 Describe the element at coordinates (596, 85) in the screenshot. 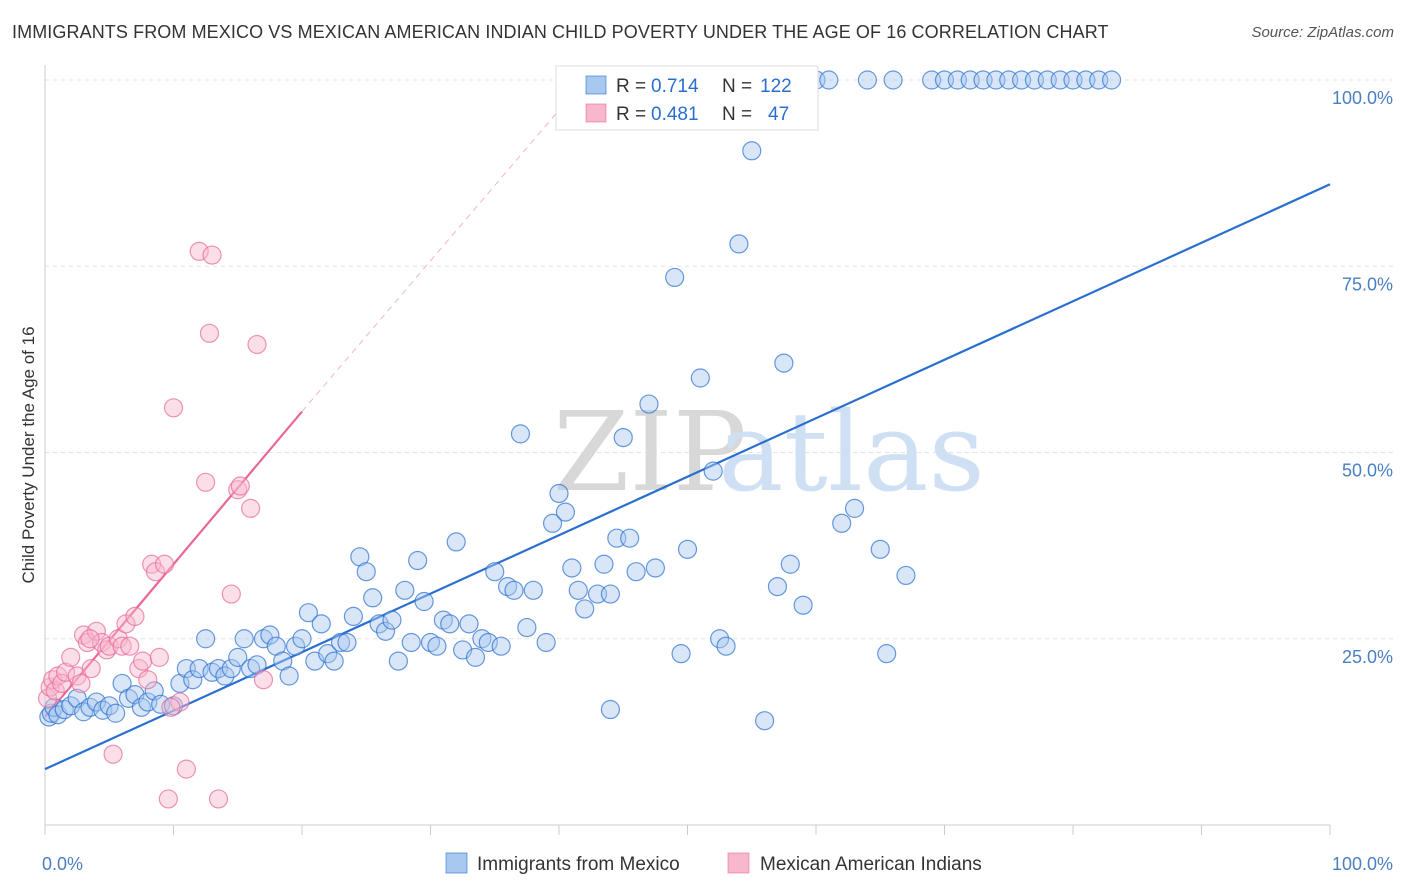

I see `legend-swatch-blue` at that location.